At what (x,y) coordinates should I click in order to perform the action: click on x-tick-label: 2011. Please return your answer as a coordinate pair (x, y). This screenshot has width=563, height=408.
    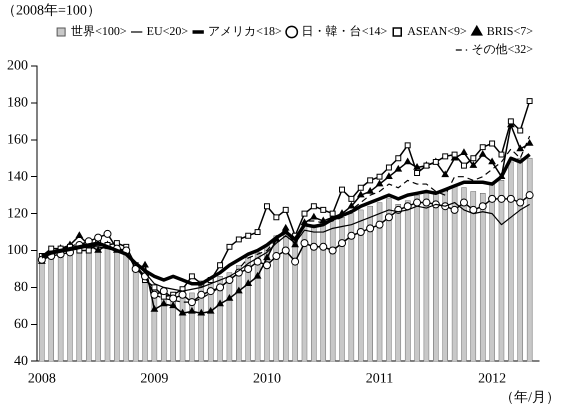
    Looking at the image, I should click on (380, 378).